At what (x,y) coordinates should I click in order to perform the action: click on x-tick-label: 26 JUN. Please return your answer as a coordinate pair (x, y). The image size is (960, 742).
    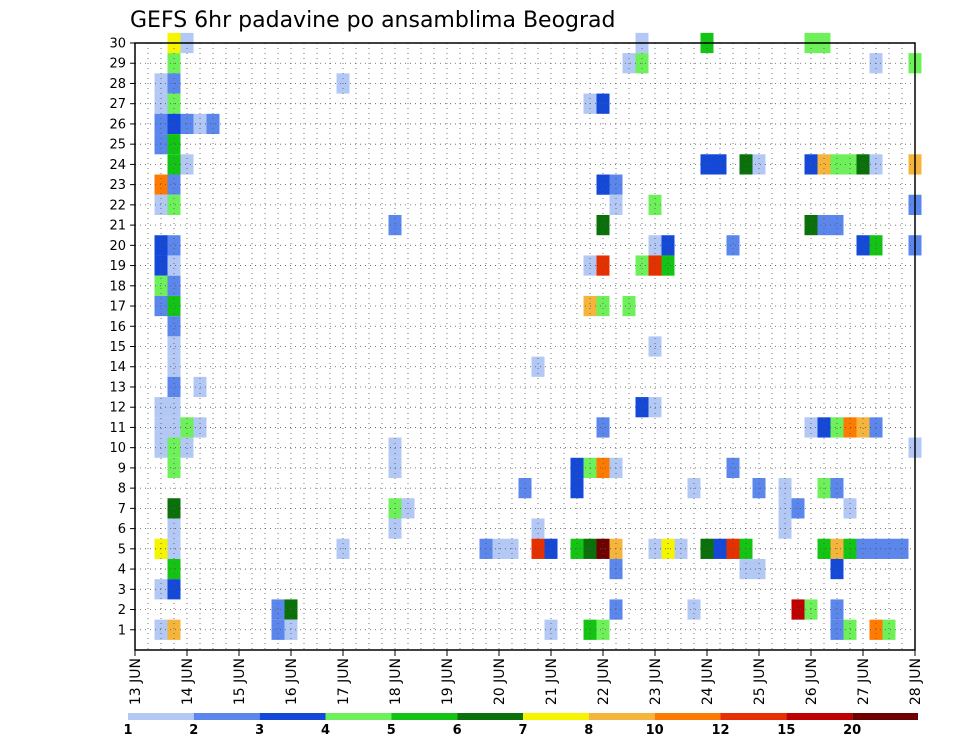
    Looking at the image, I should click on (812, 681).